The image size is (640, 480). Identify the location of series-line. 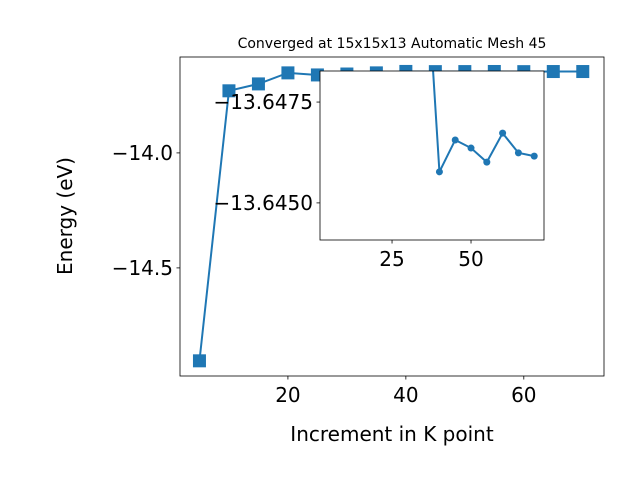
(483, 123).